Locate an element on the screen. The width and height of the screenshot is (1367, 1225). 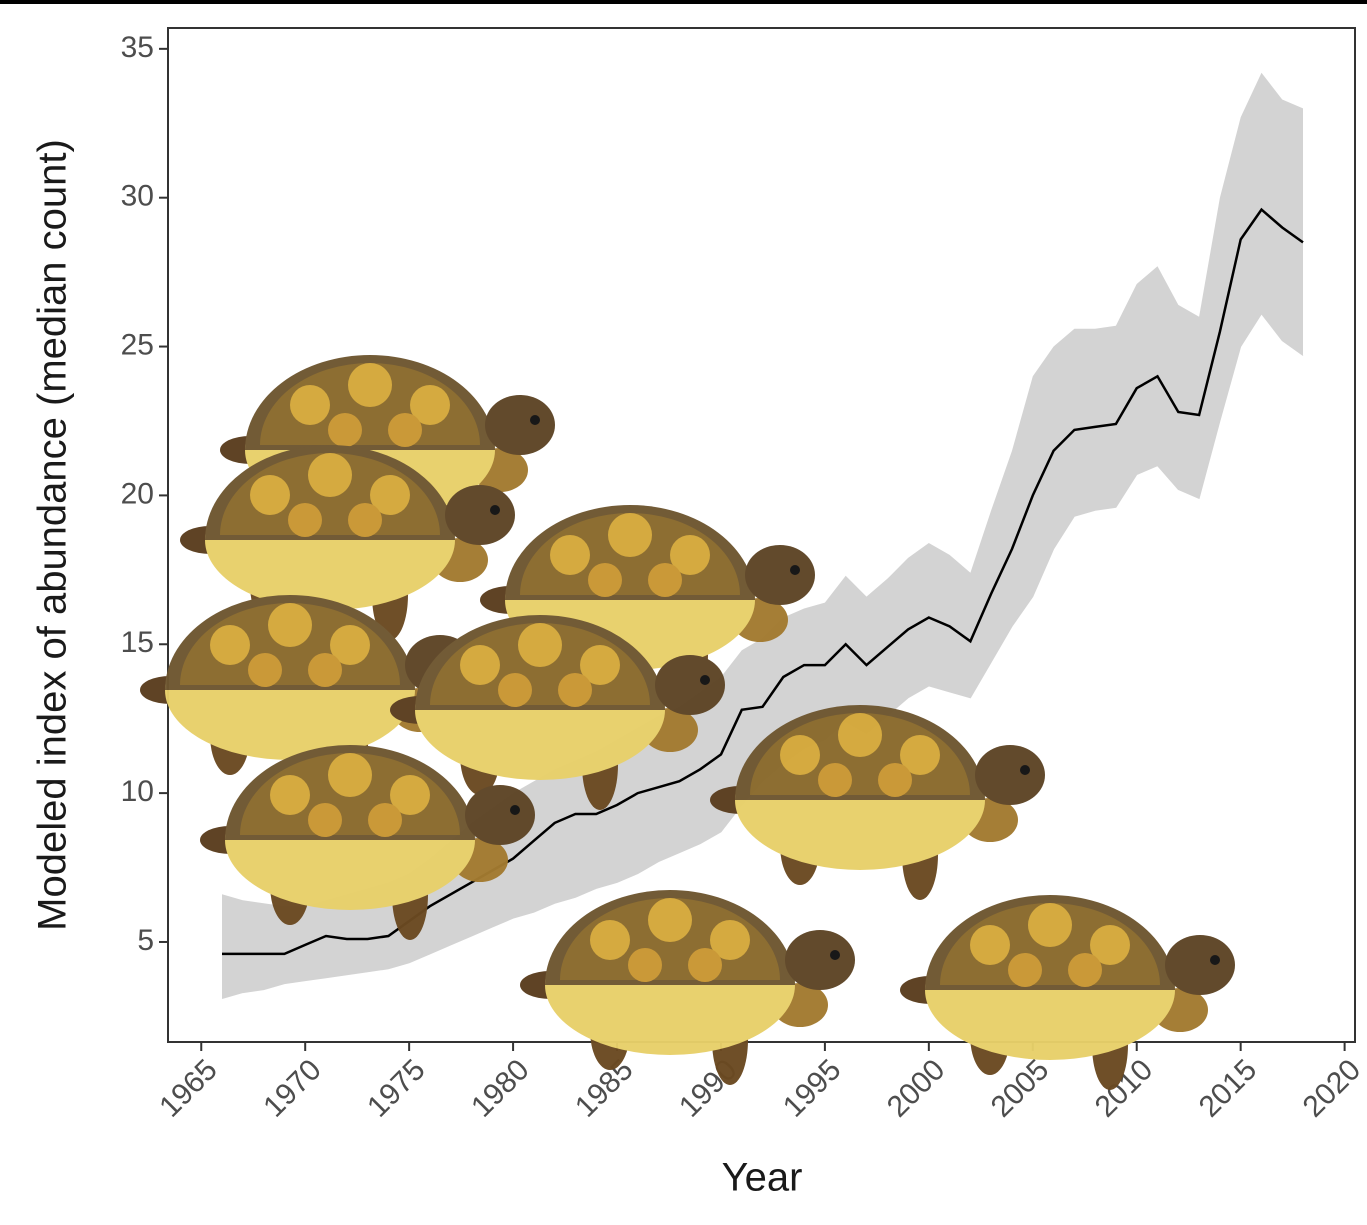
x-tick-label: 1965 is located at coordinates (188, 1088).